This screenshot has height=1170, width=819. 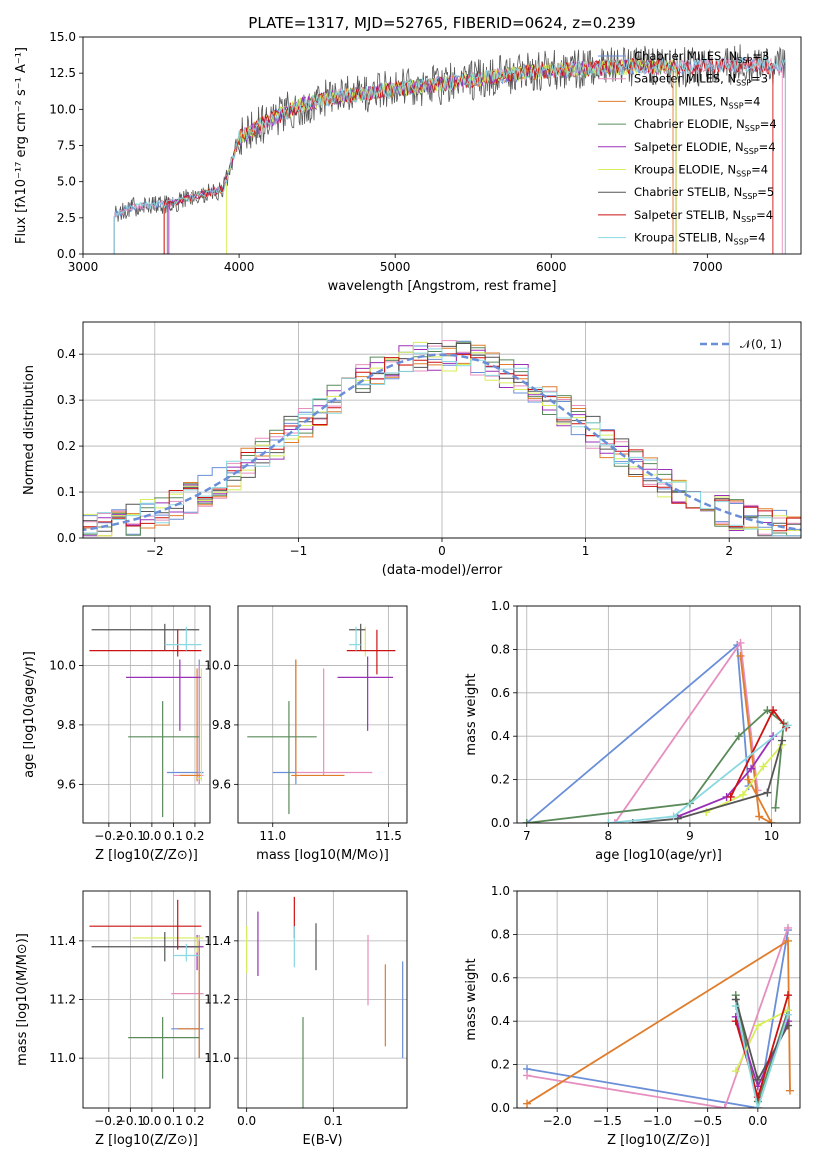 What do you see at coordinates (658, 855) in the screenshot?
I see `x-axis-label: age [log10(age/yr)]` at bounding box center [658, 855].